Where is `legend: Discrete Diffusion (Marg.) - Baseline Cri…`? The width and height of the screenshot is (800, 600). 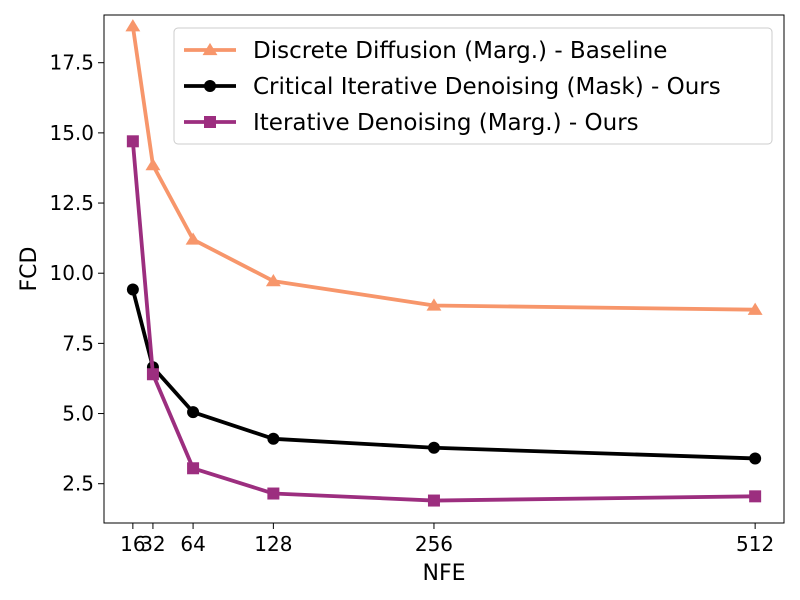 legend: Discrete Diffusion (Marg.) - Baseline Cri… is located at coordinates (473, 86).